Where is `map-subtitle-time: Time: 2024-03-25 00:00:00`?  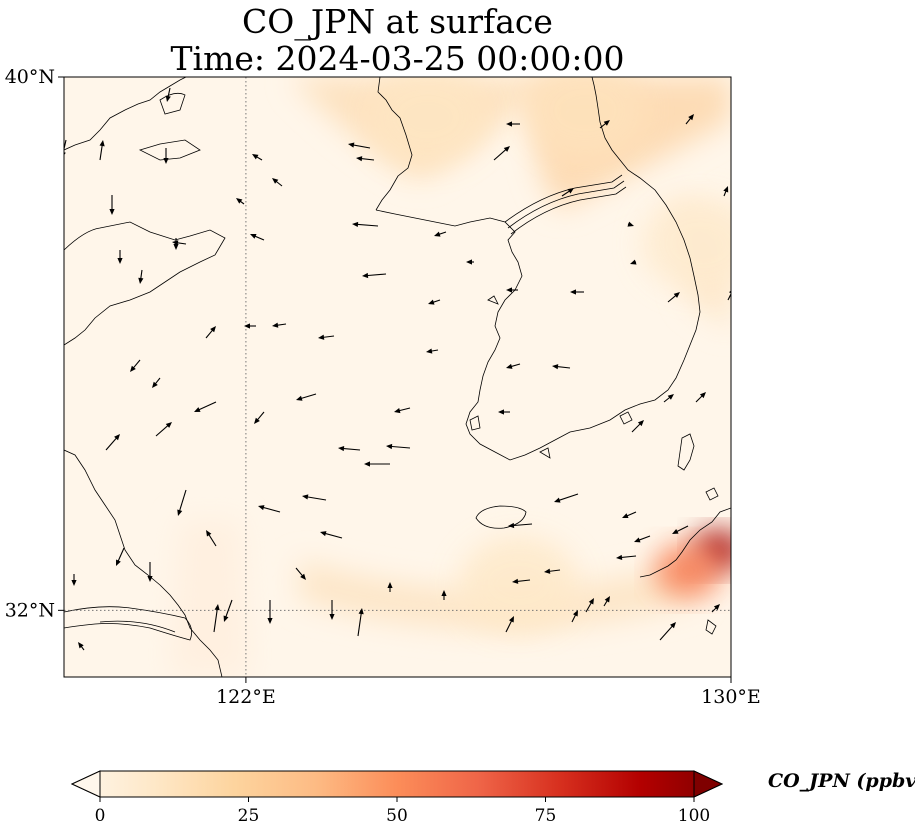
map-subtitle-time: Time: 2024-03-25 00:00:00 is located at coordinates (397, 58).